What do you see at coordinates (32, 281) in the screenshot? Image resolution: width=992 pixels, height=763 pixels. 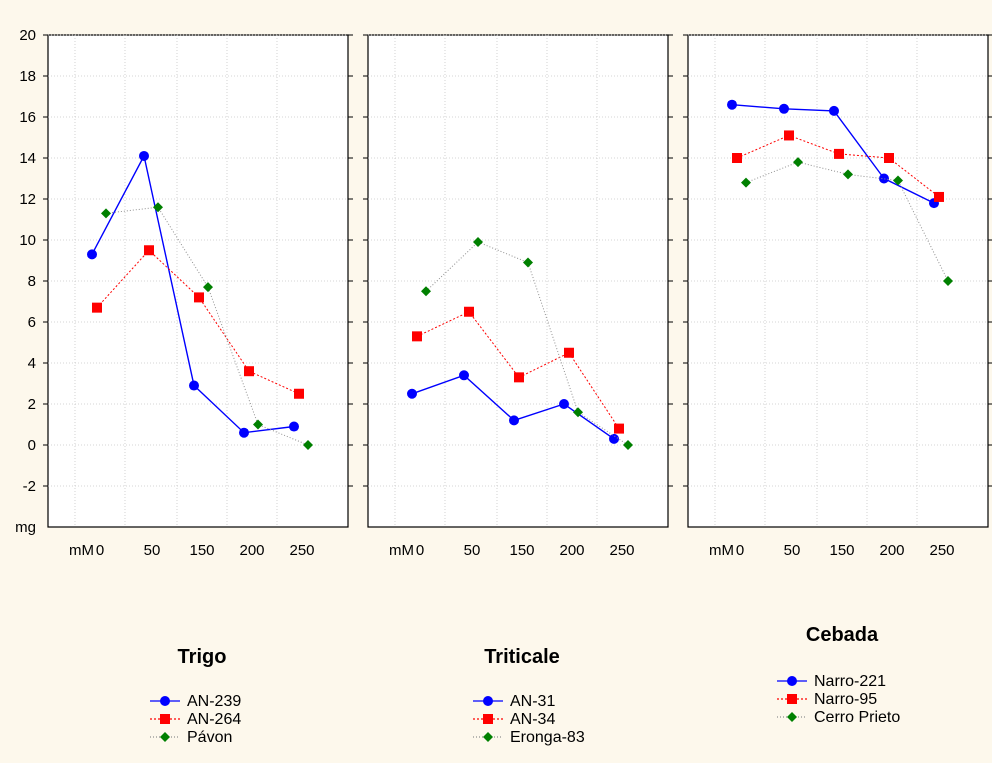 I see `y-tick-label: 8` at bounding box center [32, 281].